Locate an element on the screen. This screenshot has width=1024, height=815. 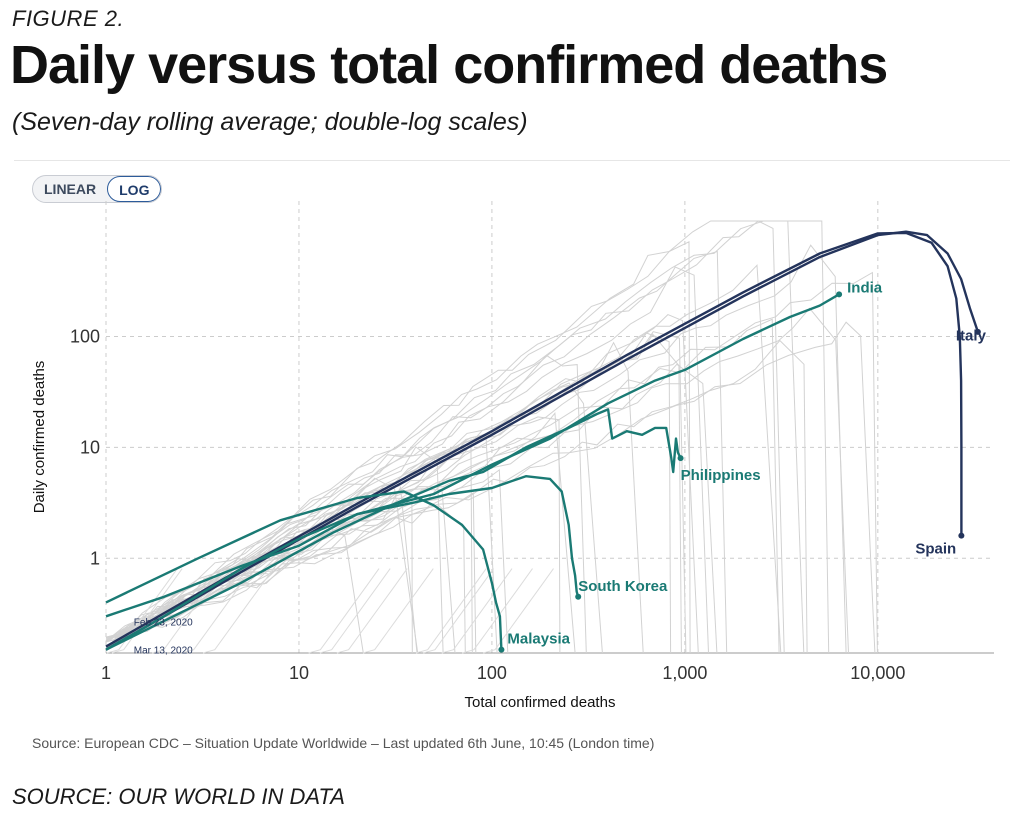
series-label-india: India is located at coordinates (865, 287).